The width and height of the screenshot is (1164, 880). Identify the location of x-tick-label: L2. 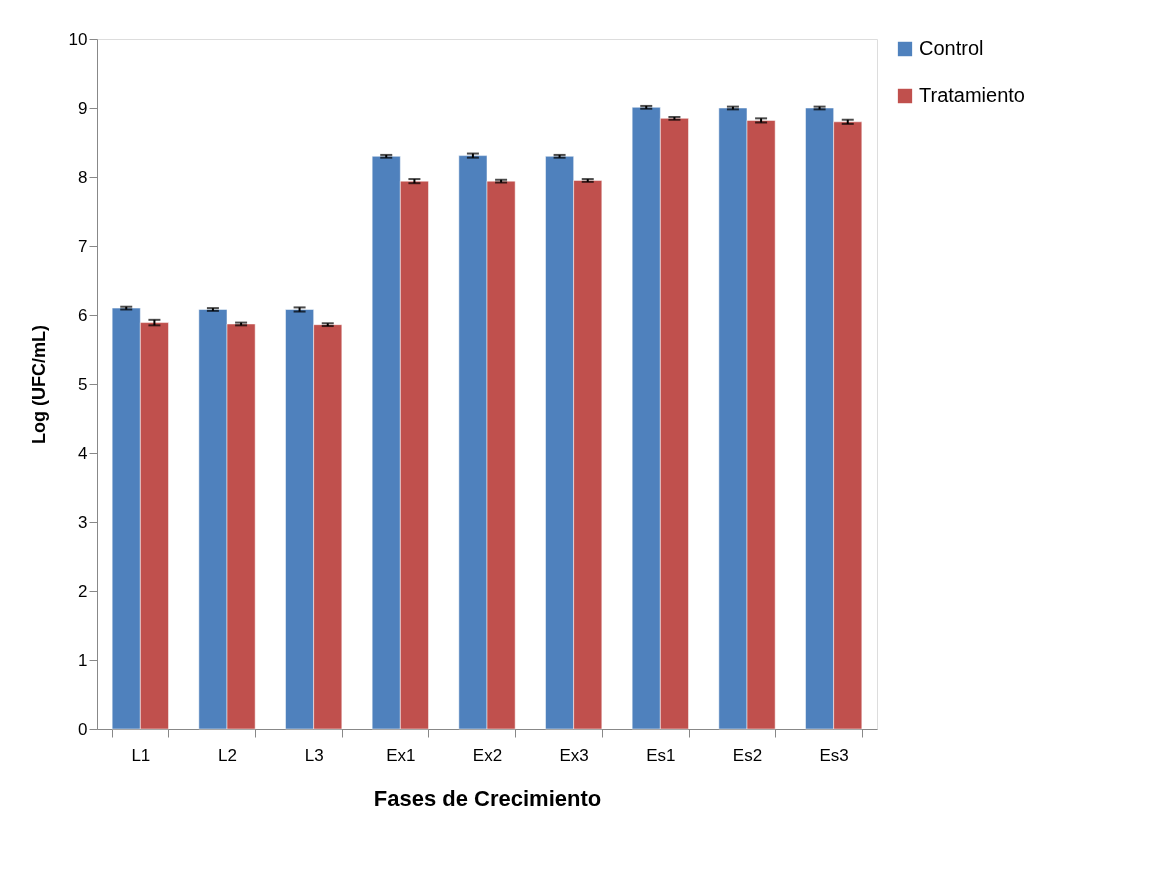
(227, 755).